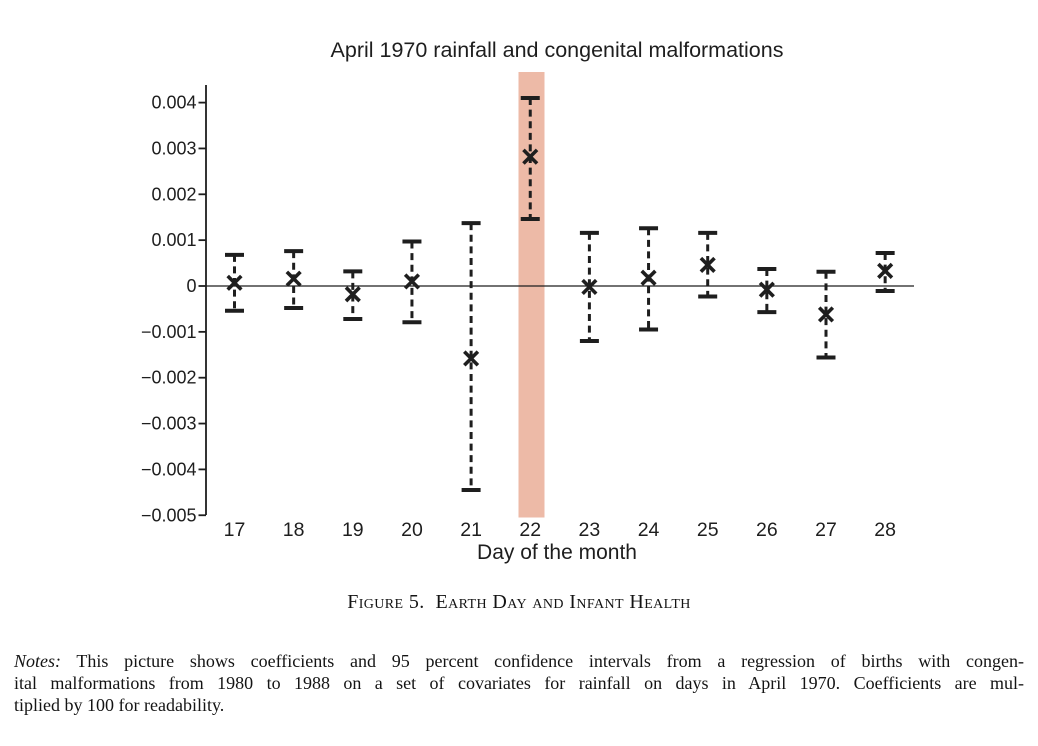 This screenshot has width=1038, height=746. Describe the element at coordinates (169, 378) in the screenshot. I see `y-tick-label: −0.002` at that location.